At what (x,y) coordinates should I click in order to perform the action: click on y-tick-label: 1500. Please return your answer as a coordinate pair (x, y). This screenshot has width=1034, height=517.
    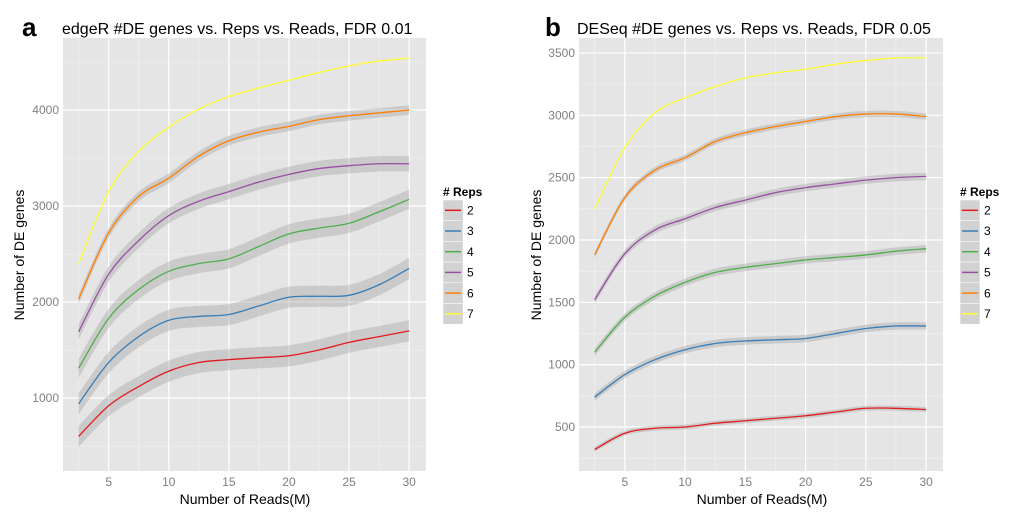
    Looking at the image, I should click on (561, 302).